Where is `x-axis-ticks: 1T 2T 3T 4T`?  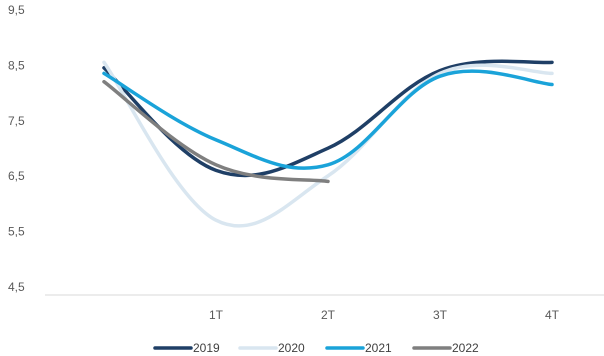
x-axis-ticks: 1T 2T 3T 4T is located at coordinates (384, 315).